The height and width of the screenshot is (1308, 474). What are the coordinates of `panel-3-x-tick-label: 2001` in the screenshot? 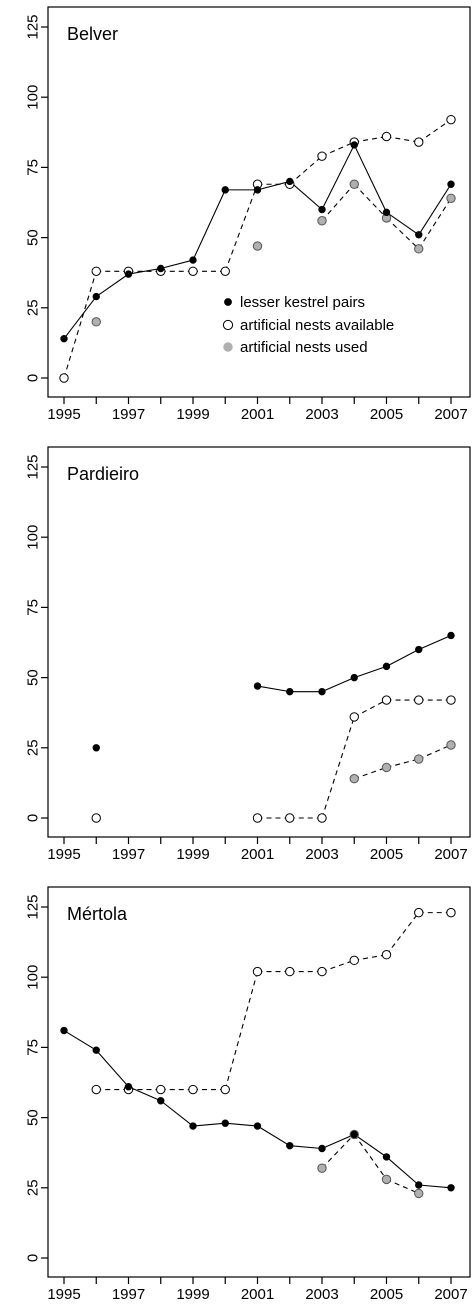 It's located at (257, 1294).